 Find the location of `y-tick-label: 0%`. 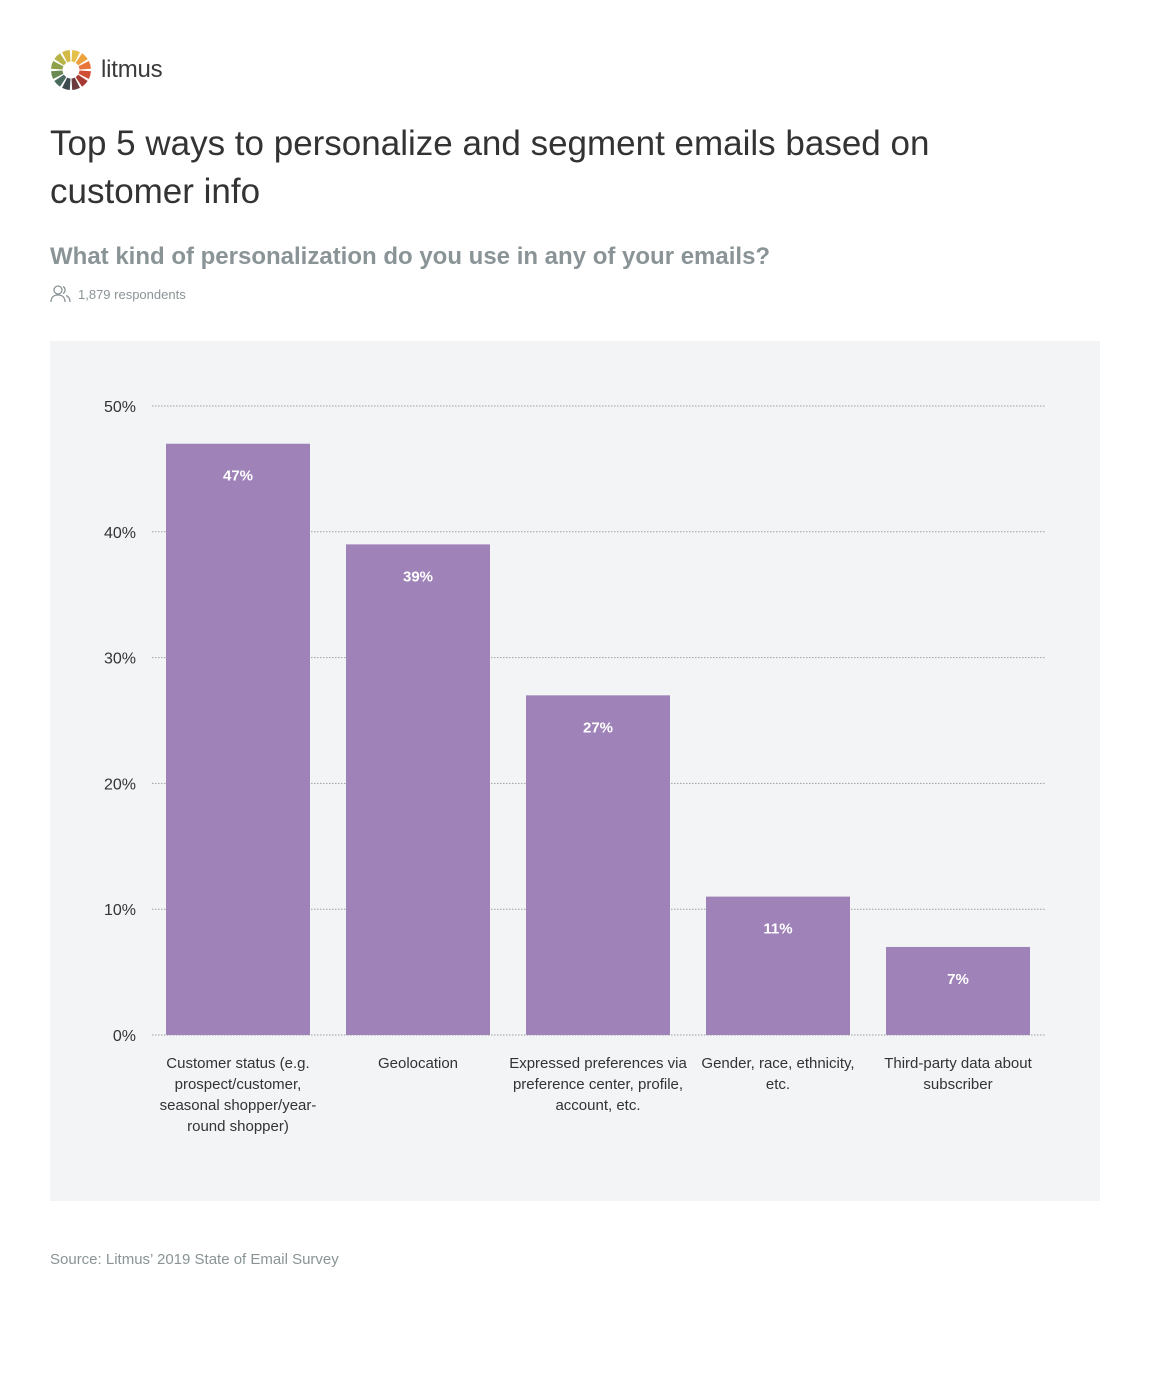

y-tick-label: 0% is located at coordinates (124, 1036).